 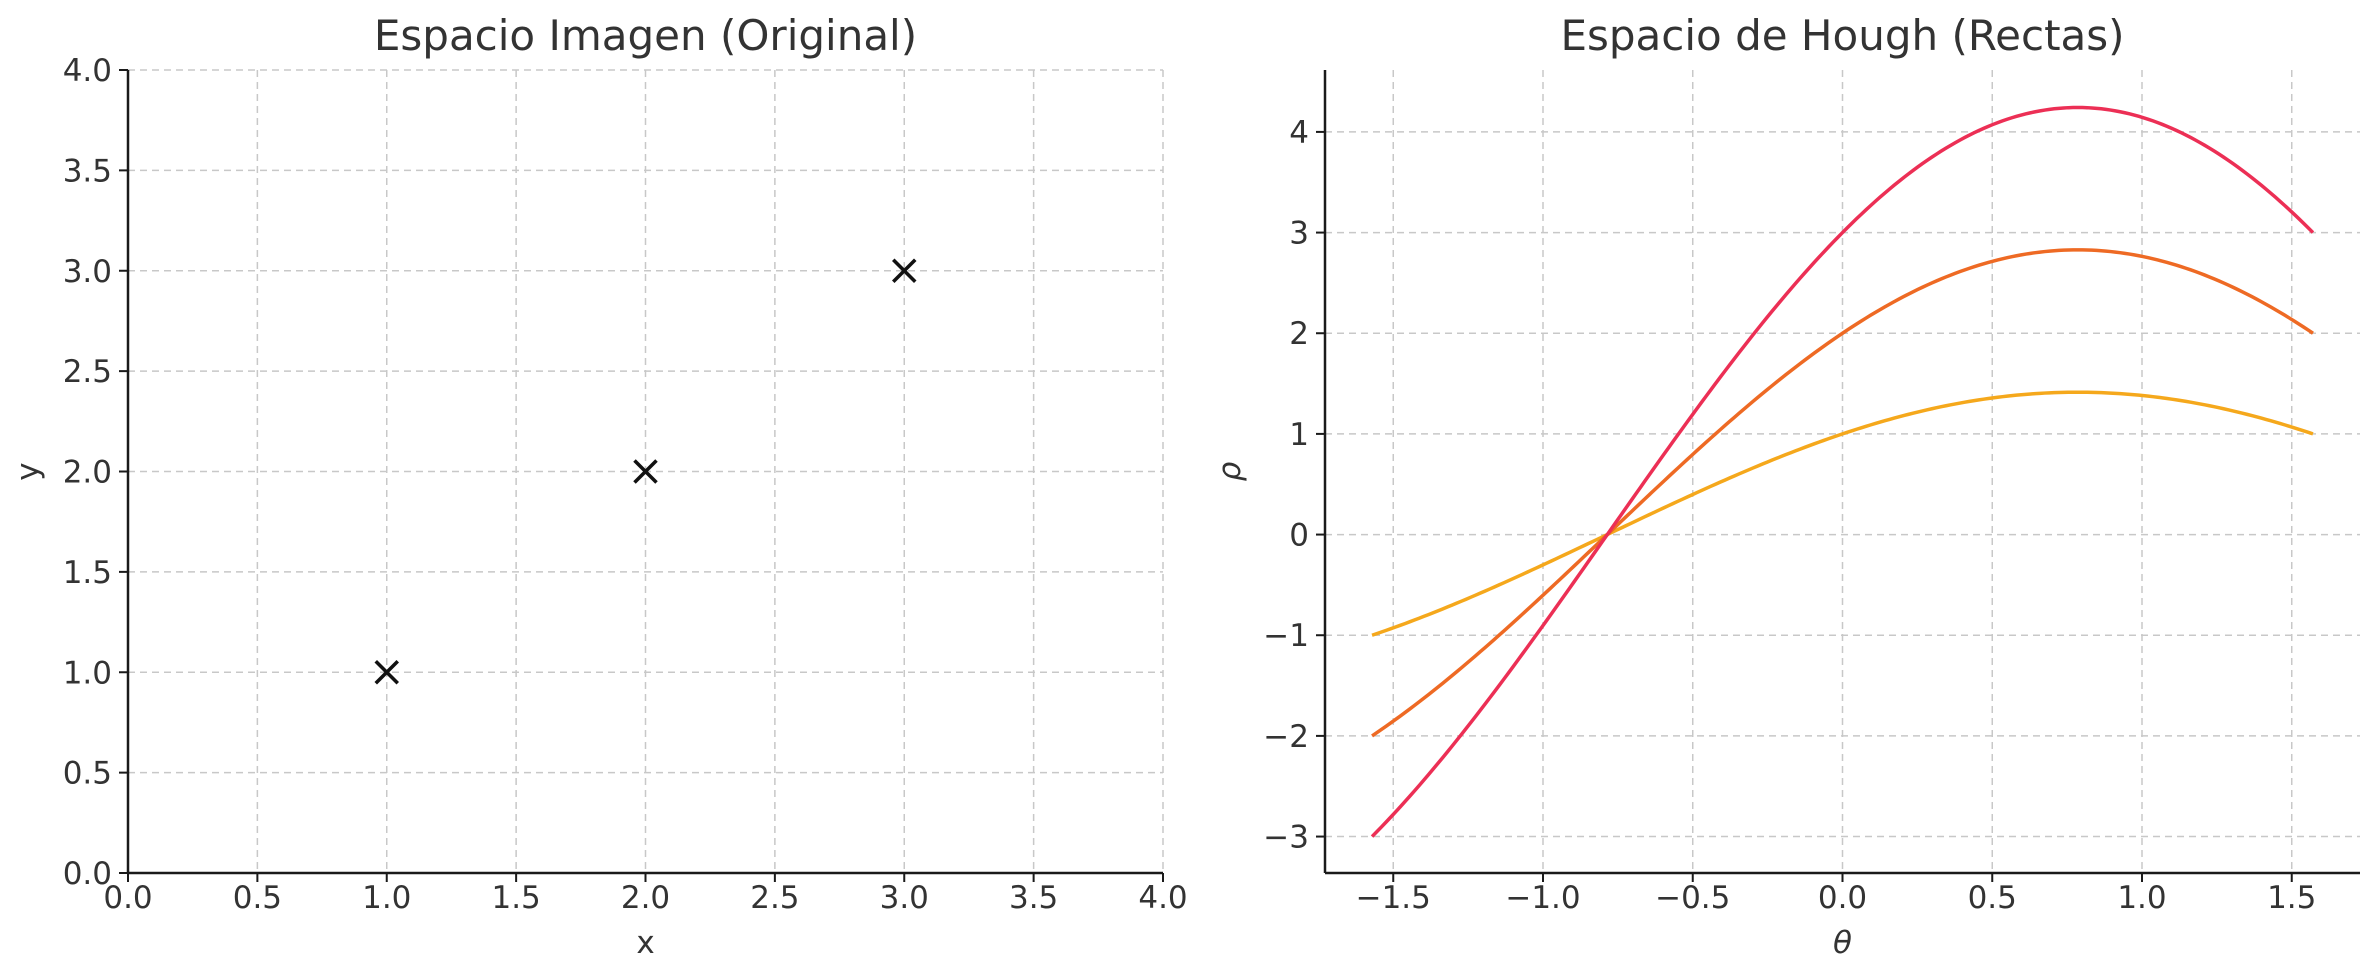 I want to click on y-axis-label: ρ, so click(x=1230, y=471).